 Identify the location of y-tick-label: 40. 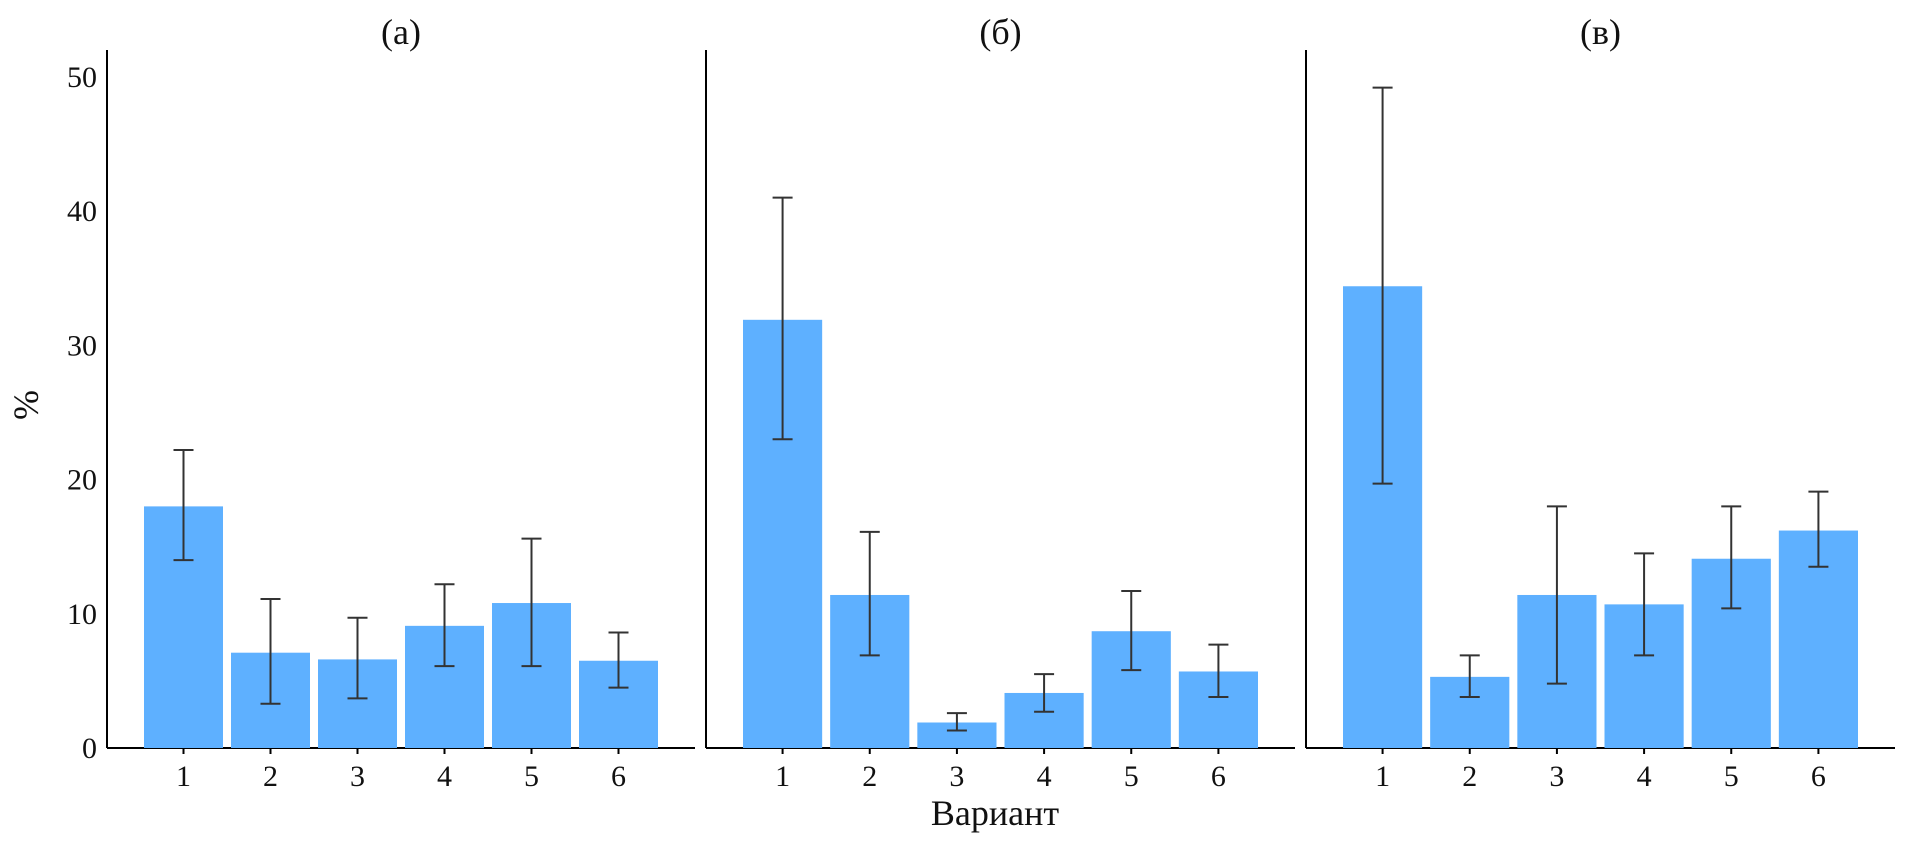
(82, 211).